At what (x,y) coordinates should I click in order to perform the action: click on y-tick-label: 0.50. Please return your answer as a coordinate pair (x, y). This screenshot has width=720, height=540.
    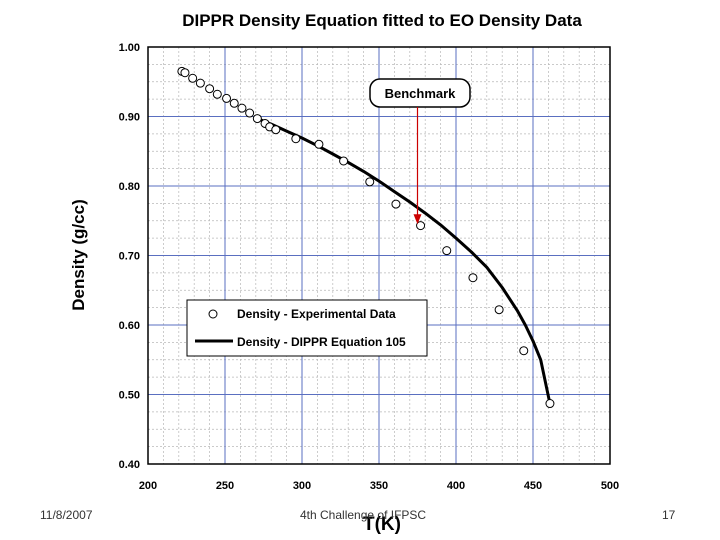
    Looking at the image, I should click on (129, 396).